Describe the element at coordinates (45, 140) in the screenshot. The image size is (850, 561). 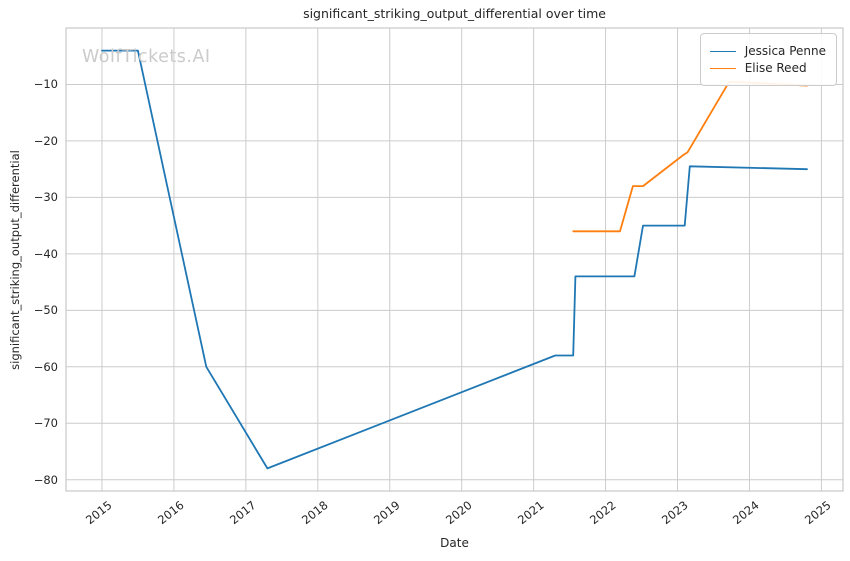
I see `y-tick-label: −20` at that location.